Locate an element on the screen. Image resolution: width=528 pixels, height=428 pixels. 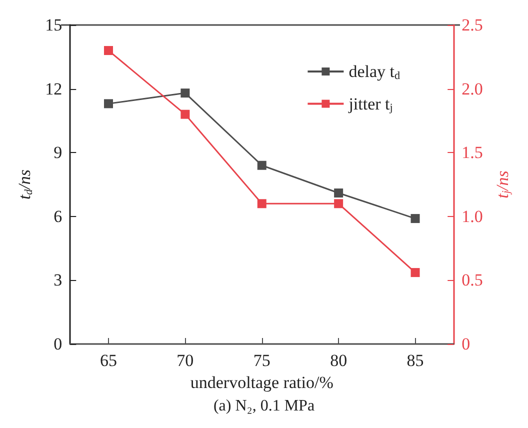
y2-tick-label: 0.5 is located at coordinates (472, 280).